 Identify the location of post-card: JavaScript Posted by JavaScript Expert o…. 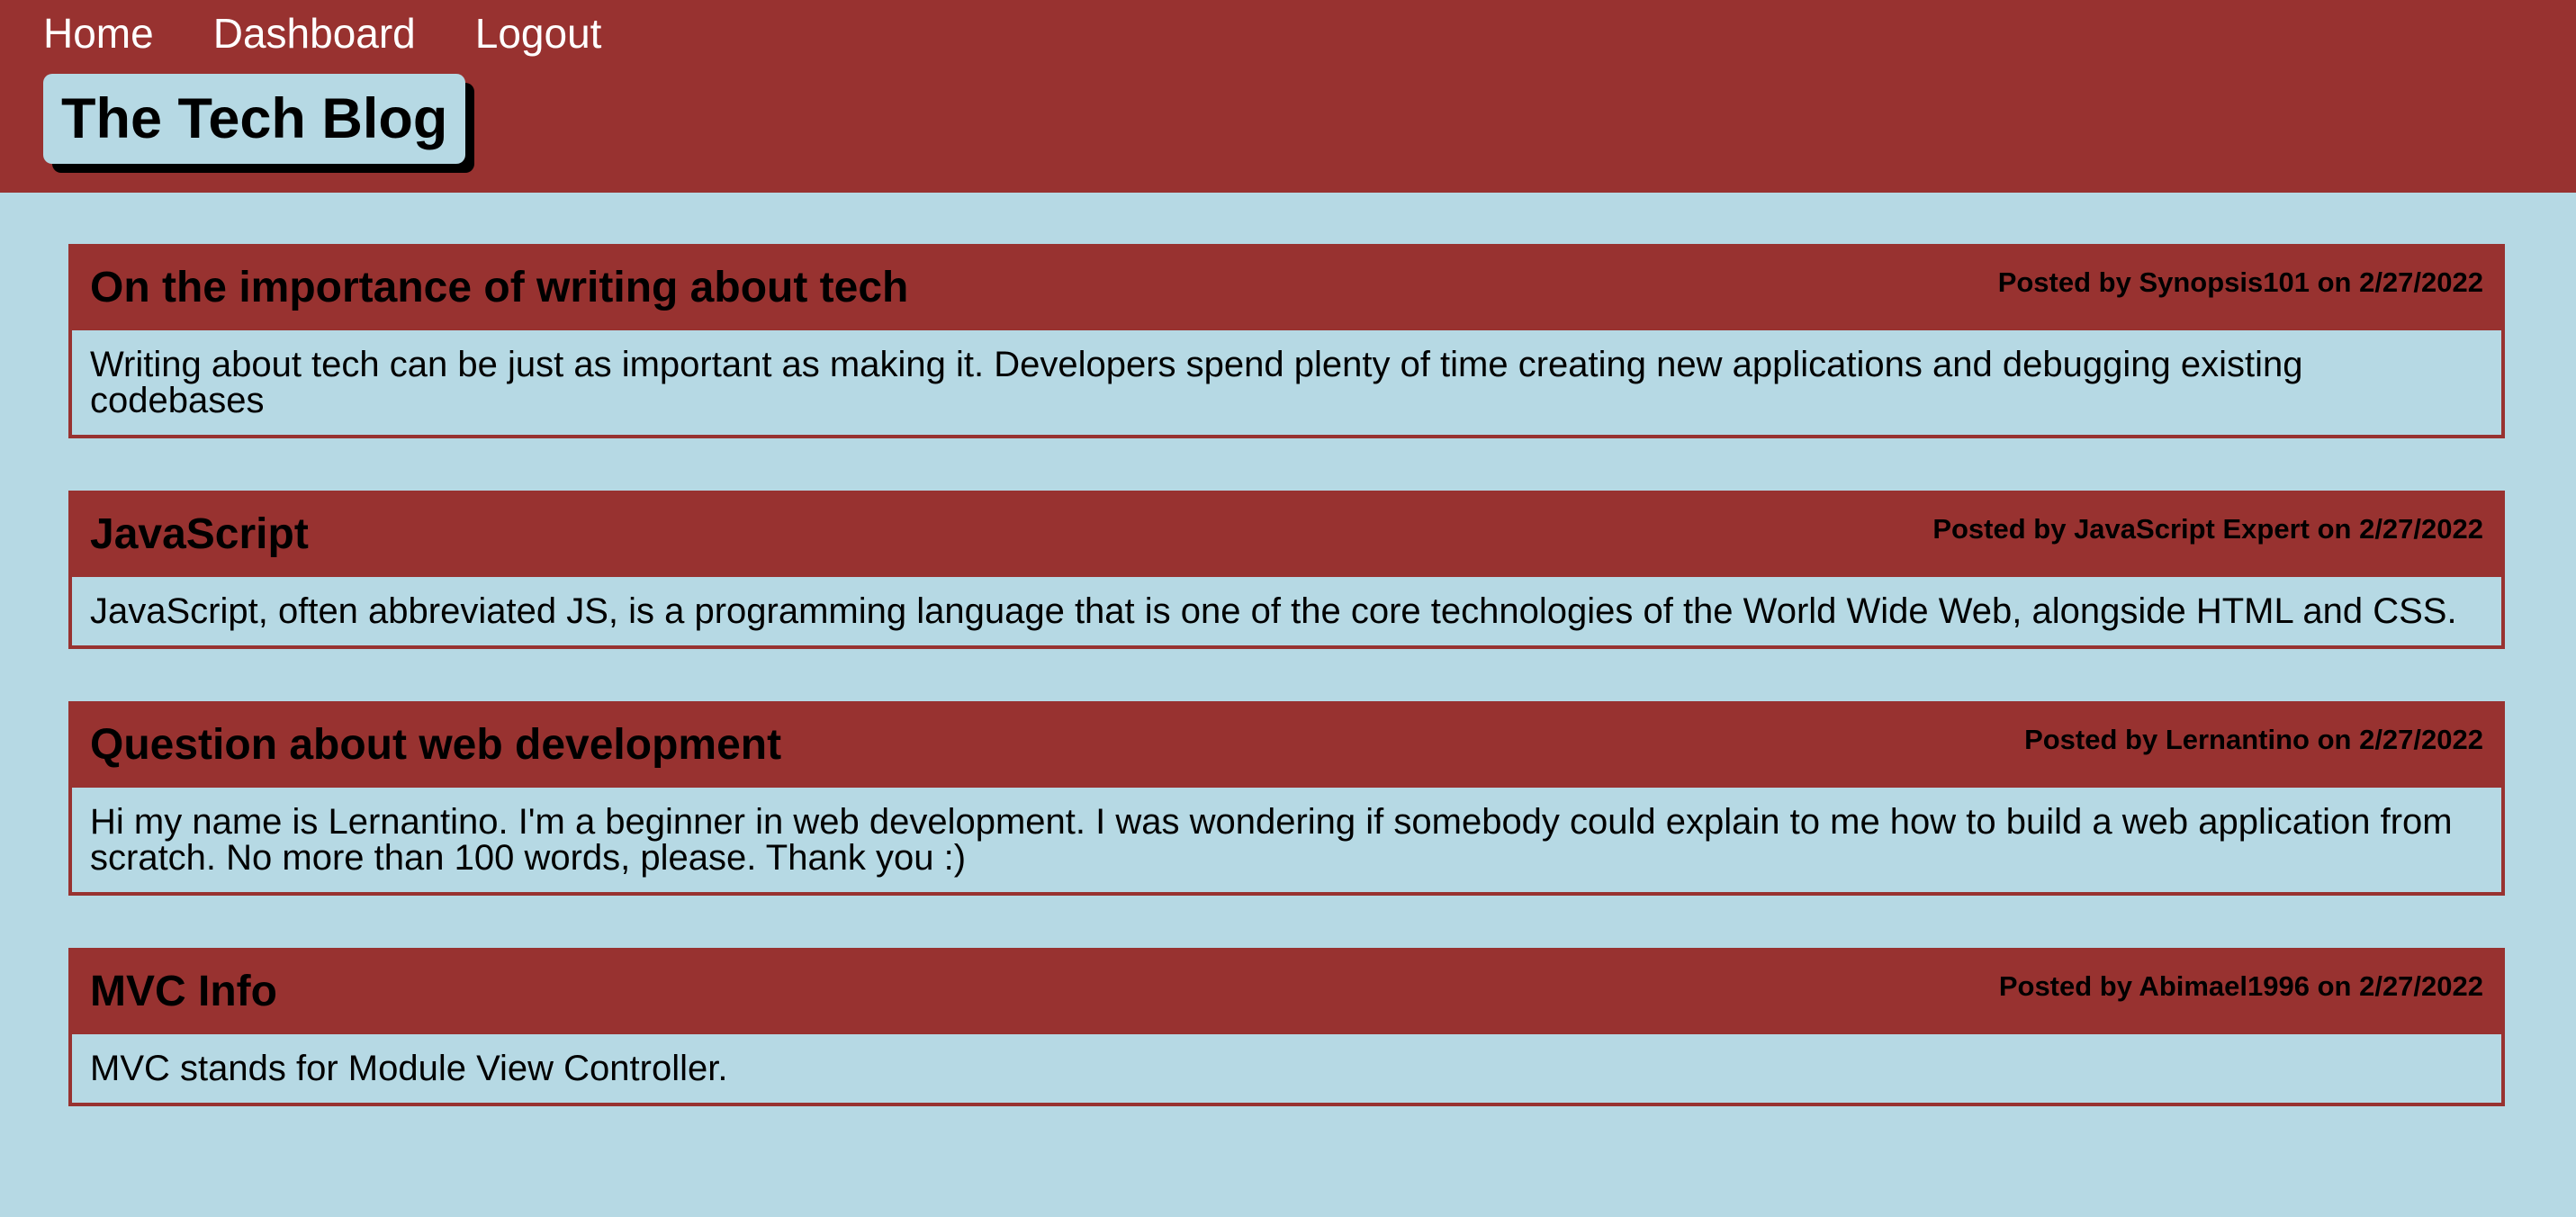
(1286, 570).